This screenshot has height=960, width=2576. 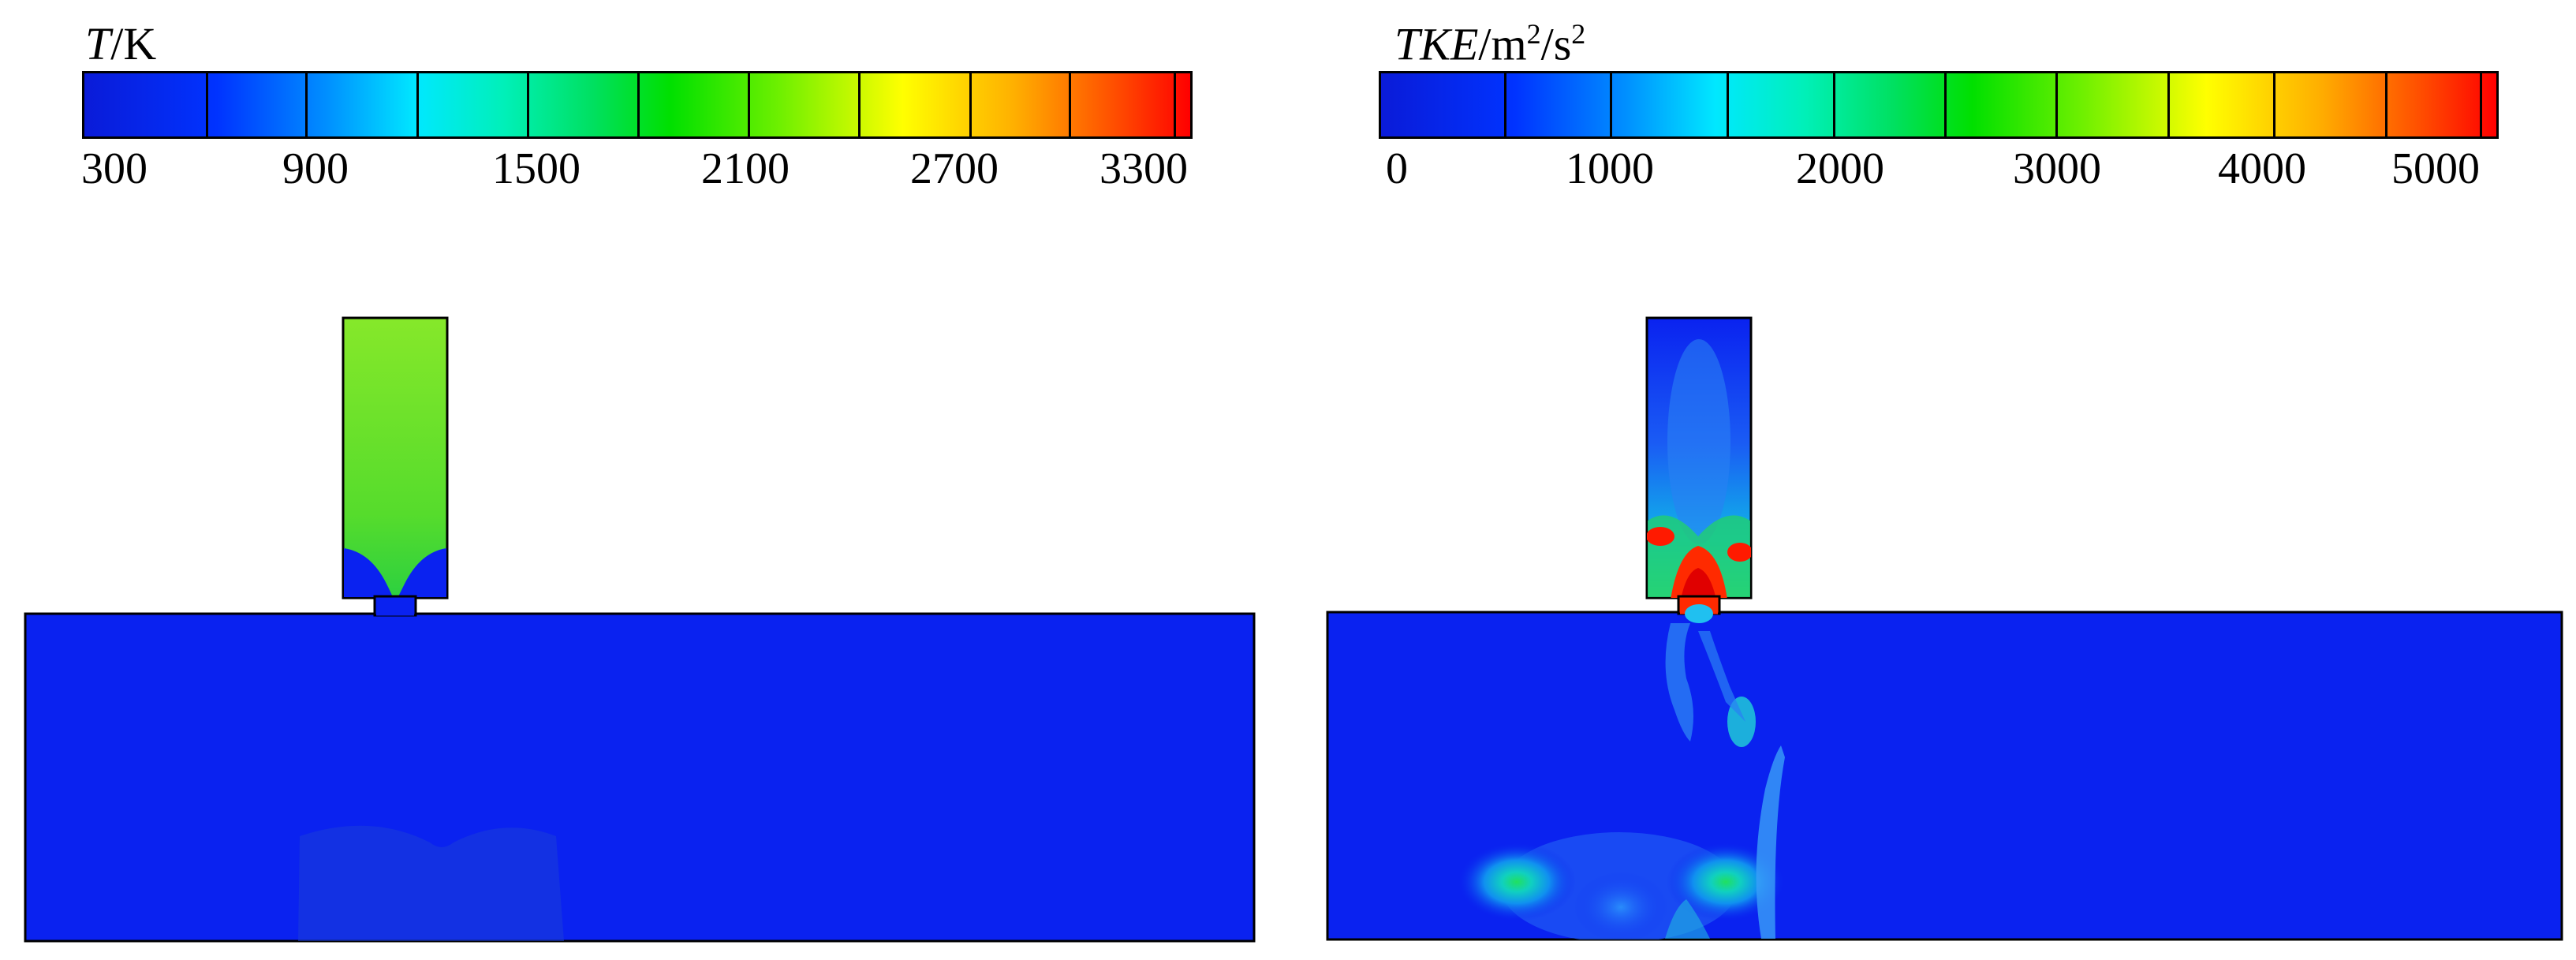 What do you see at coordinates (2057, 168) in the screenshot?
I see `tke-tick-label: 3000` at bounding box center [2057, 168].